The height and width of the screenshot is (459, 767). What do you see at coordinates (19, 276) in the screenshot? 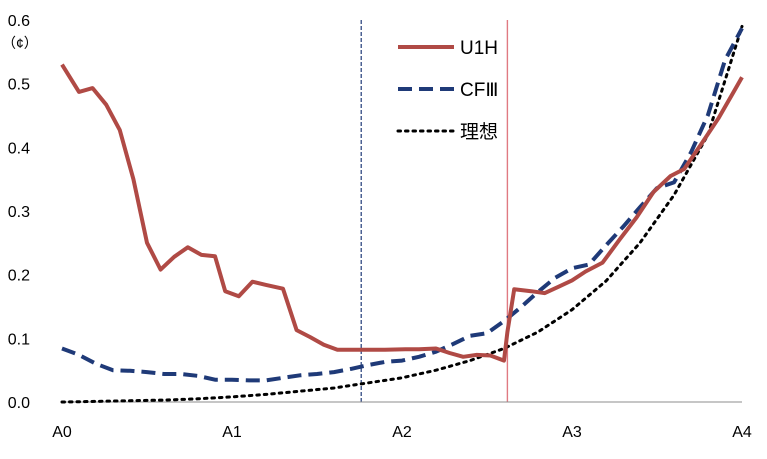
I see `y-tick-label: 0.2` at bounding box center [19, 276].